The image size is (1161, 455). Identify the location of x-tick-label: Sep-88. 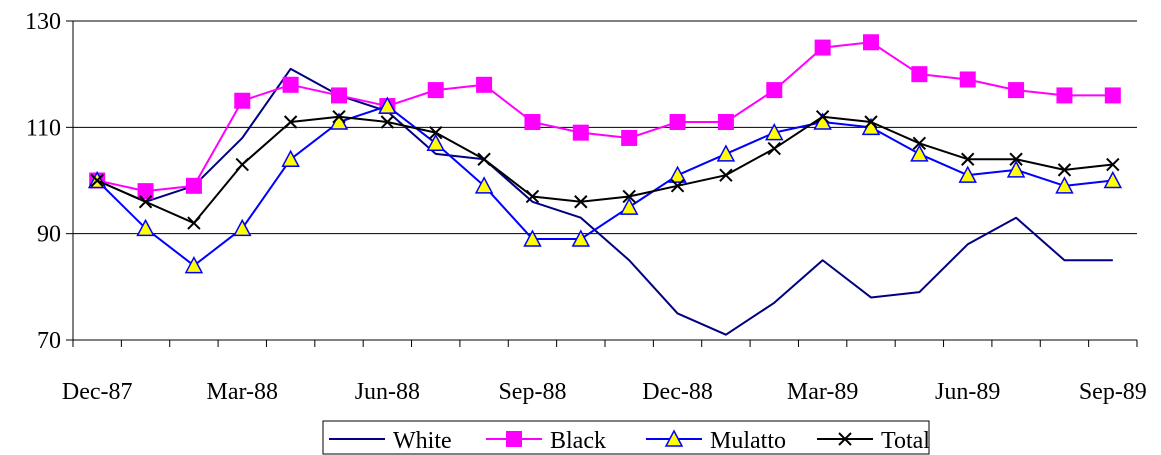
(532, 392).